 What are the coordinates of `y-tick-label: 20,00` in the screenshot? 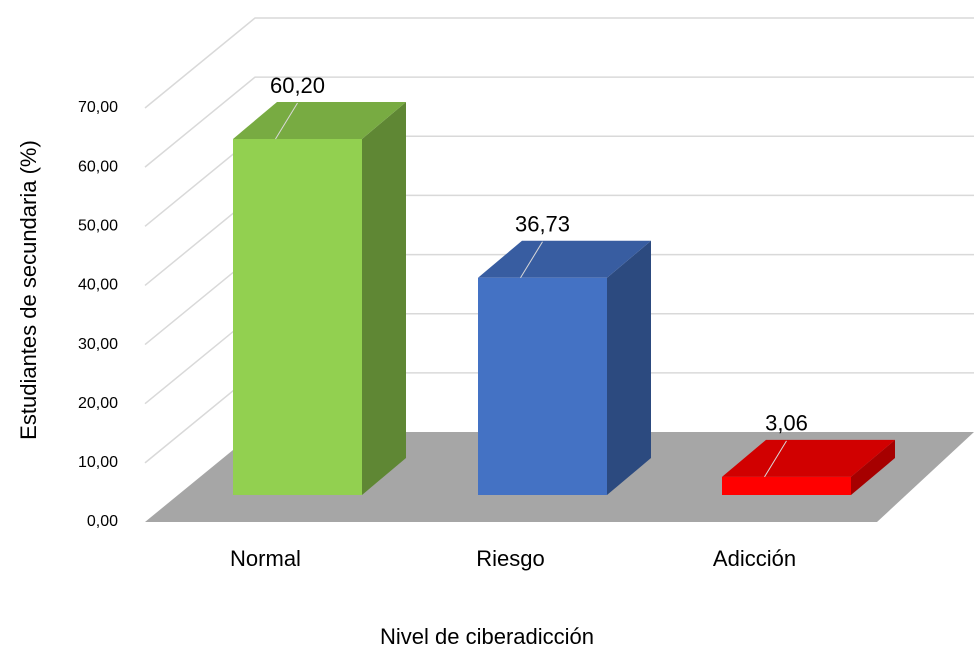 It's located at (98, 403).